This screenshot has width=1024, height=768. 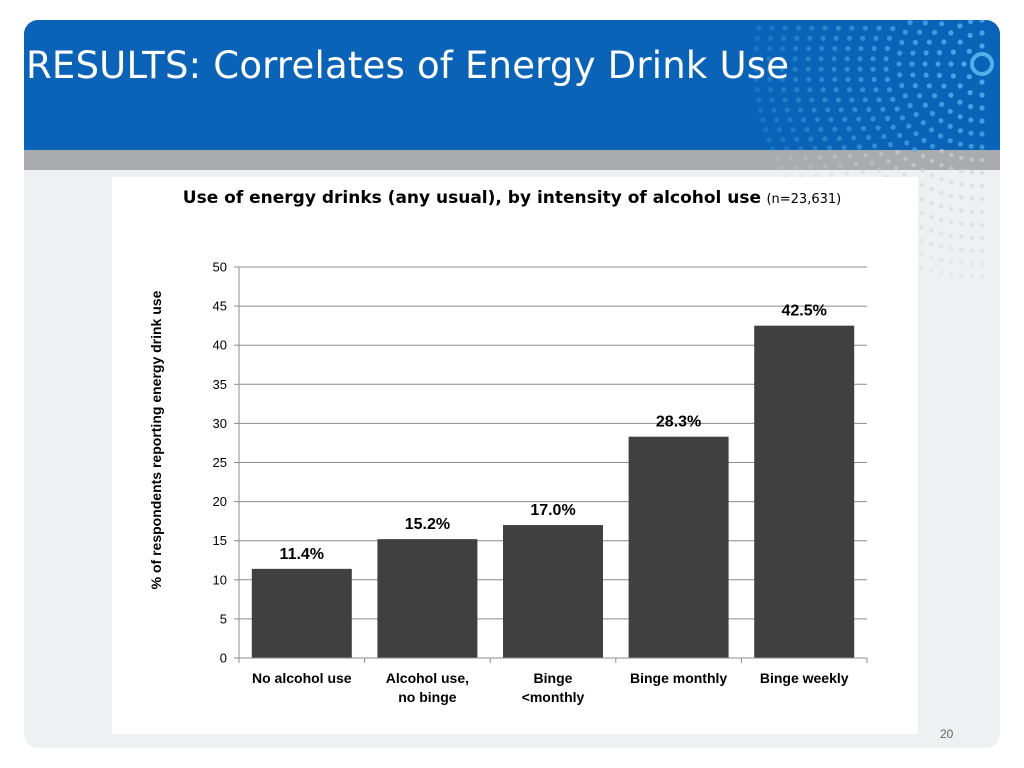 I want to click on y-tick-label: 0, so click(x=223, y=658).